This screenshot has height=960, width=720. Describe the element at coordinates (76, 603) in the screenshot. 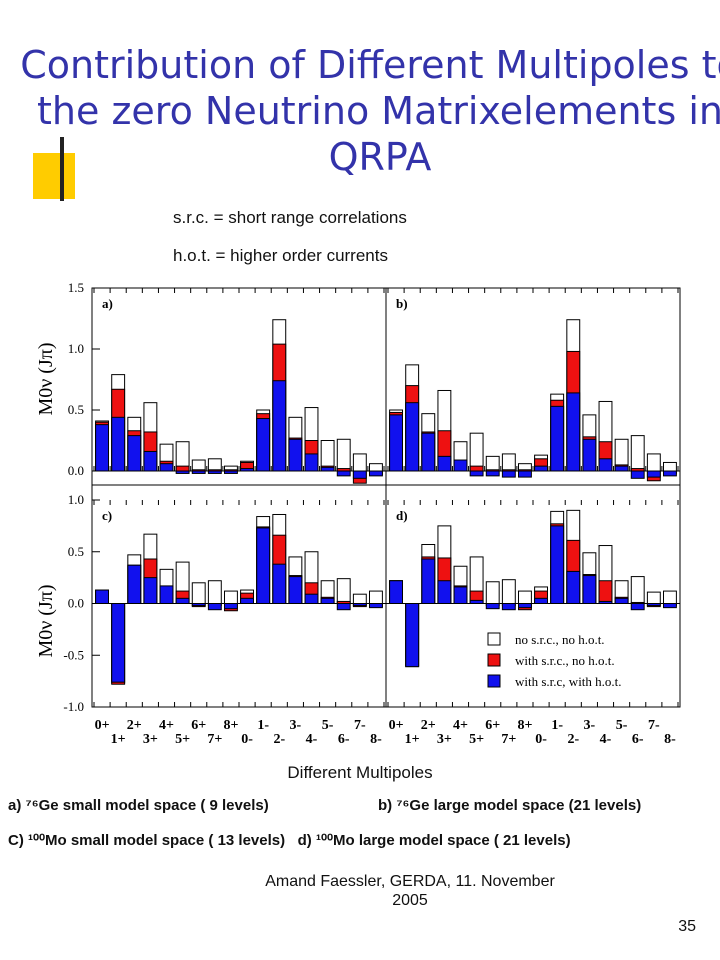

I see `y-tick-label: 0.0` at that location.